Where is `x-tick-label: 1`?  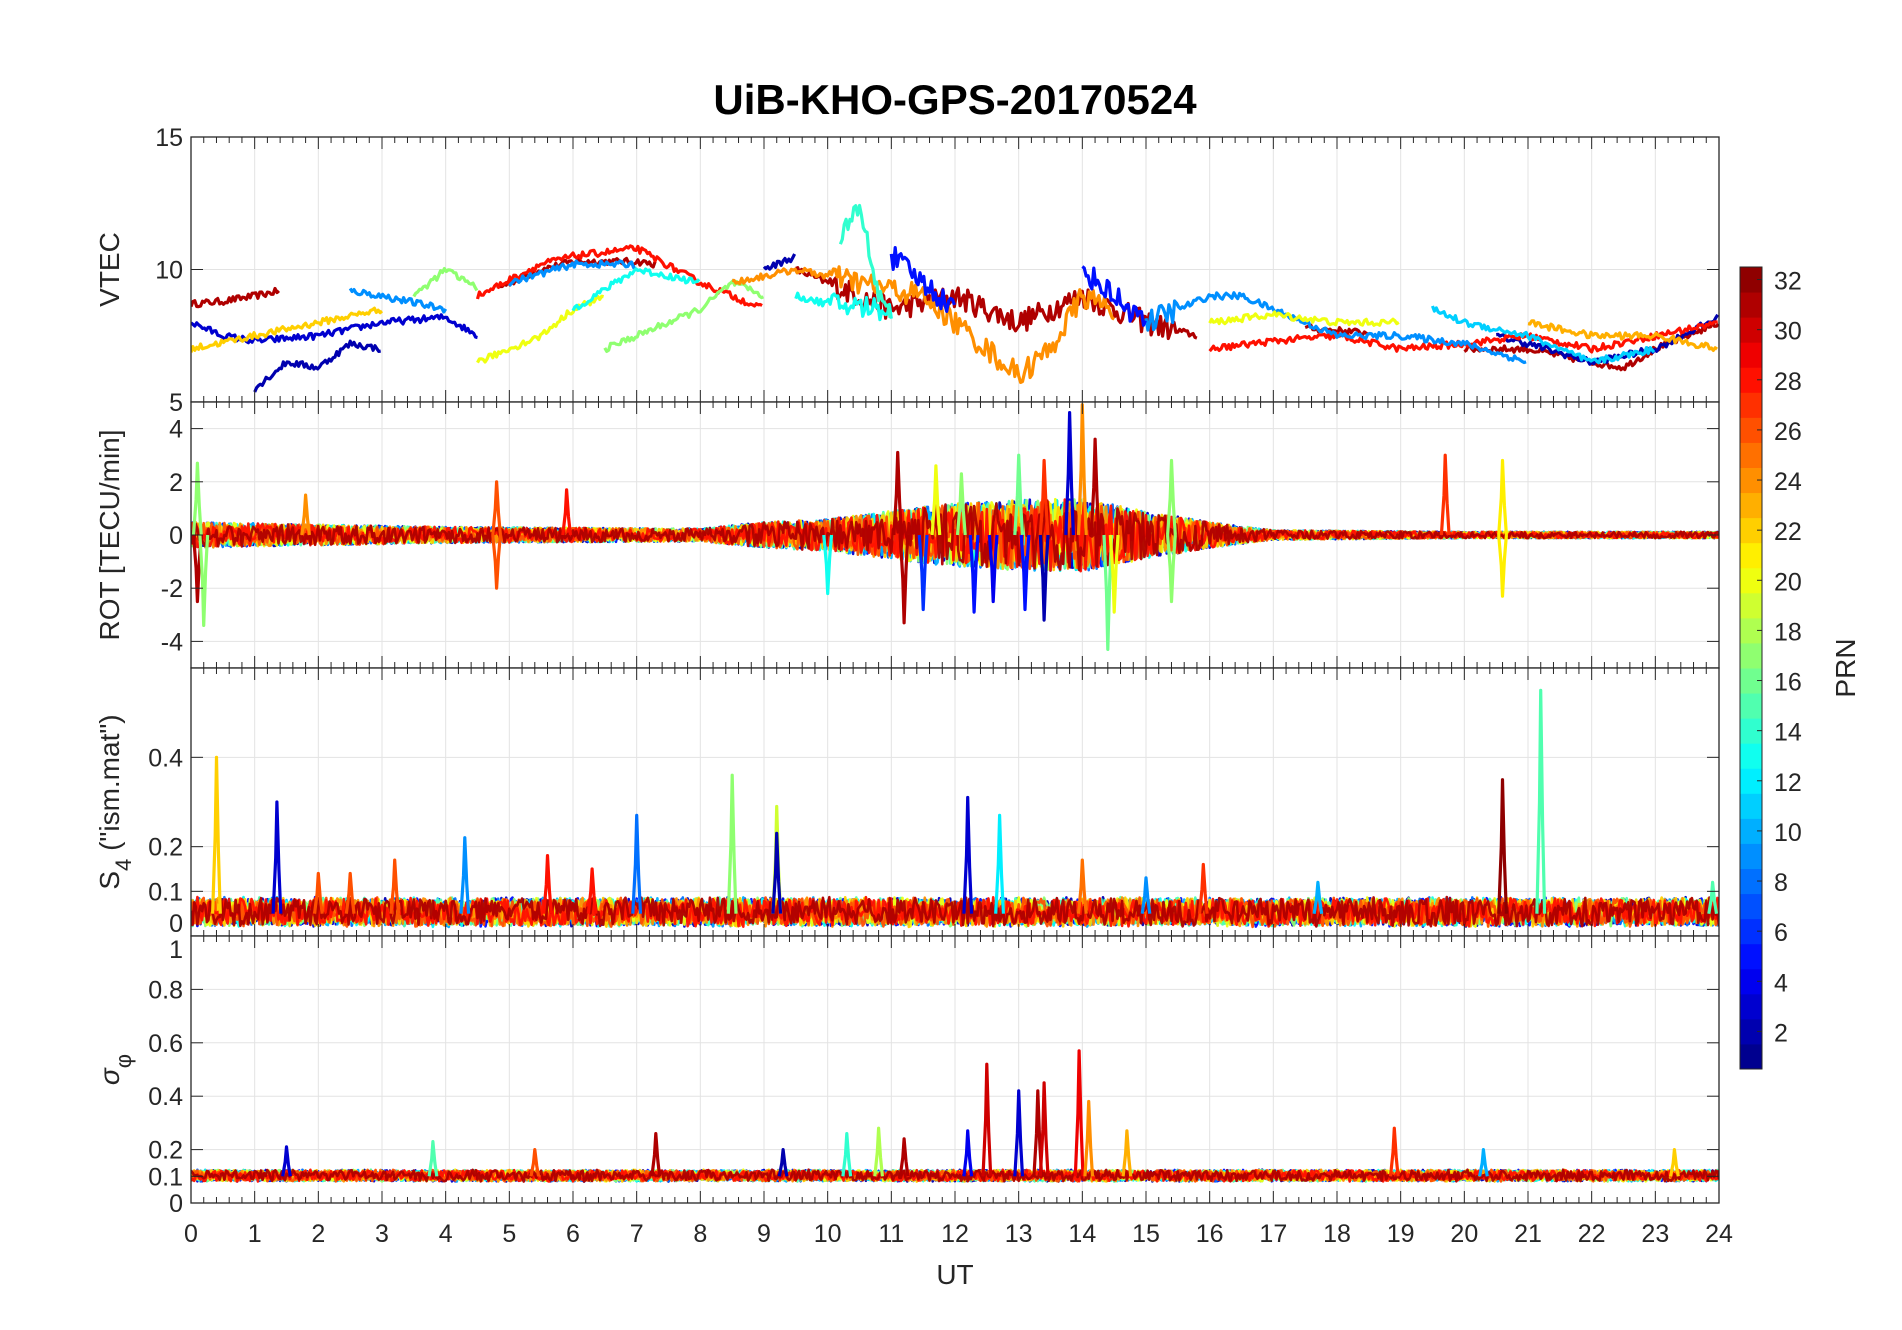
x-tick-label: 1 is located at coordinates (255, 1234).